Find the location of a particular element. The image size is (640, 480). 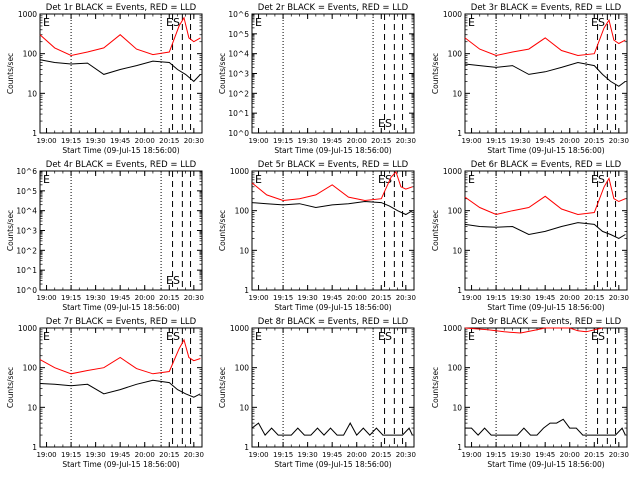

y-tick-label: 10^0 is located at coordinates (238, 133).